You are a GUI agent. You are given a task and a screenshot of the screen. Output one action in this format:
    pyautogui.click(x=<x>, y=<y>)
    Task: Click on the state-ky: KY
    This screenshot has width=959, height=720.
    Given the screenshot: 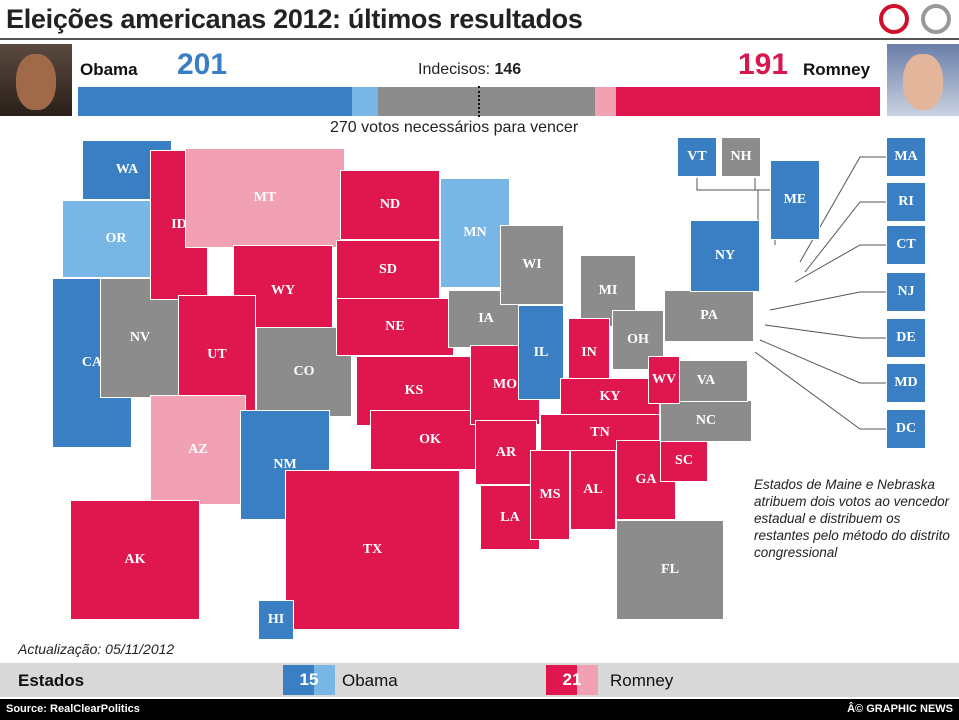 What is the action you would take?
    pyautogui.click(x=610, y=397)
    